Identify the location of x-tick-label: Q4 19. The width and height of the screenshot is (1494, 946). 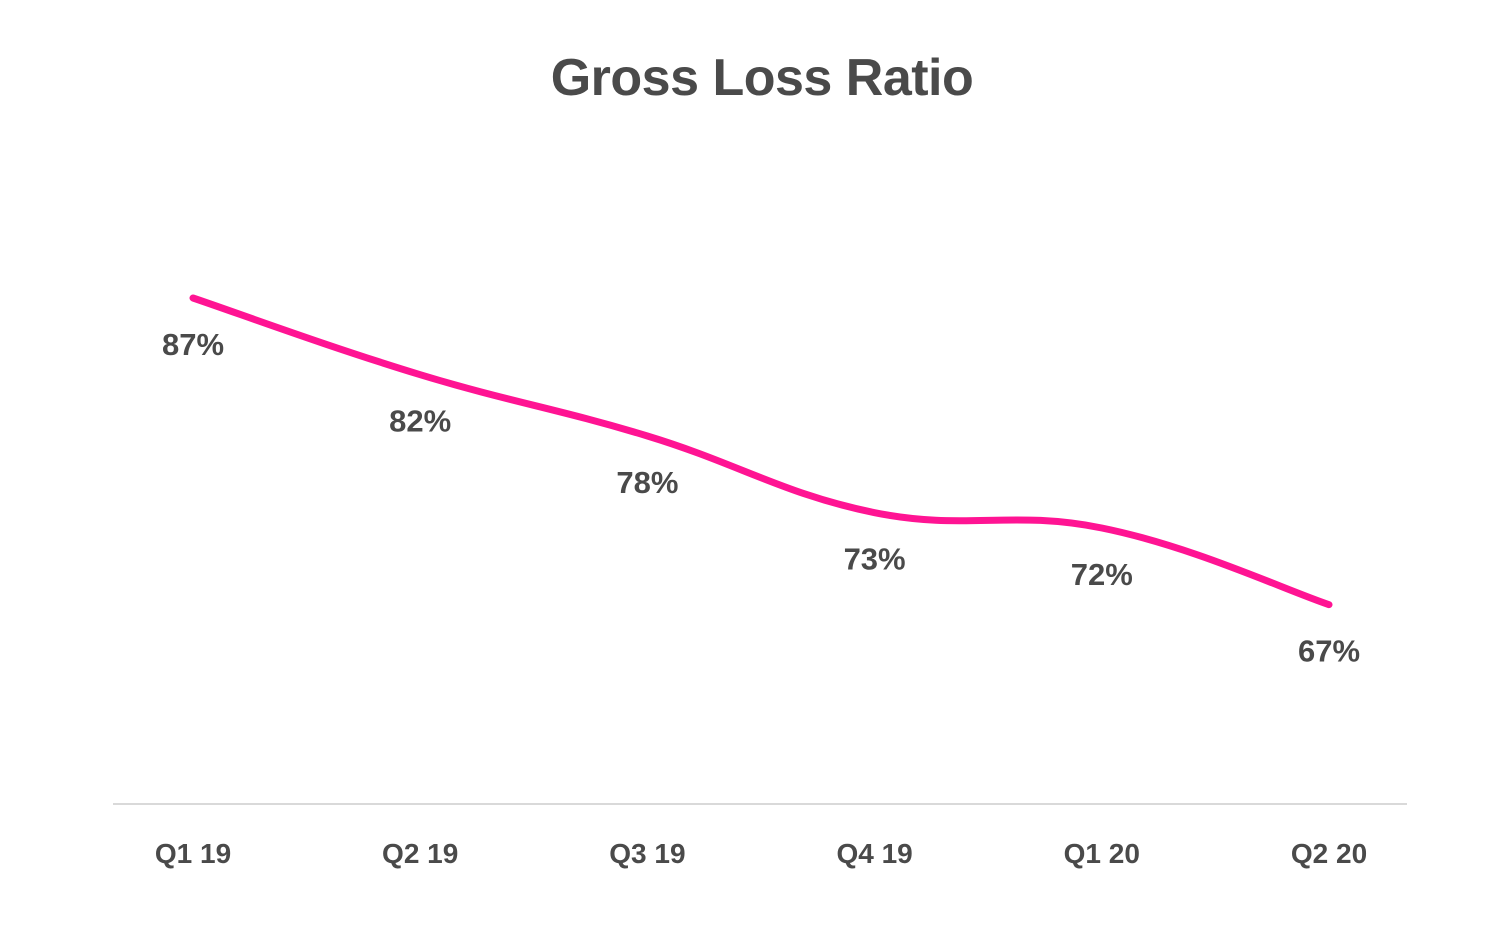
(874, 853).